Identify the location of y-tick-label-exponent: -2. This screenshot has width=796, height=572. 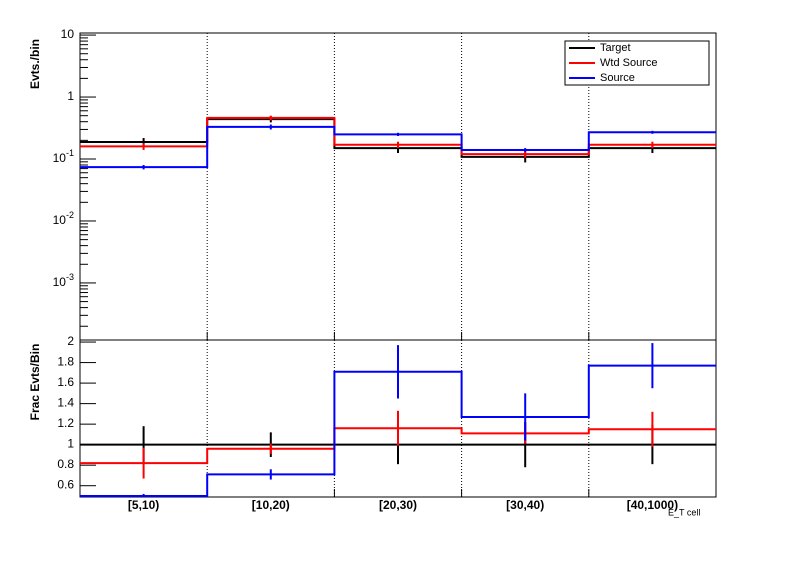
(70, 215).